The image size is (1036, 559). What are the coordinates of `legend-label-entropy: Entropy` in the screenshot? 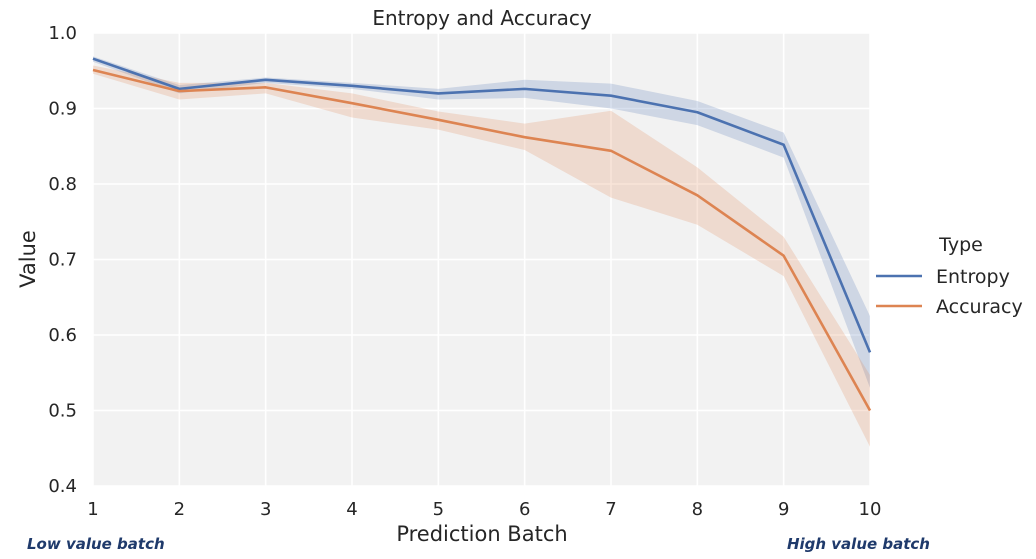 It's located at (973, 277).